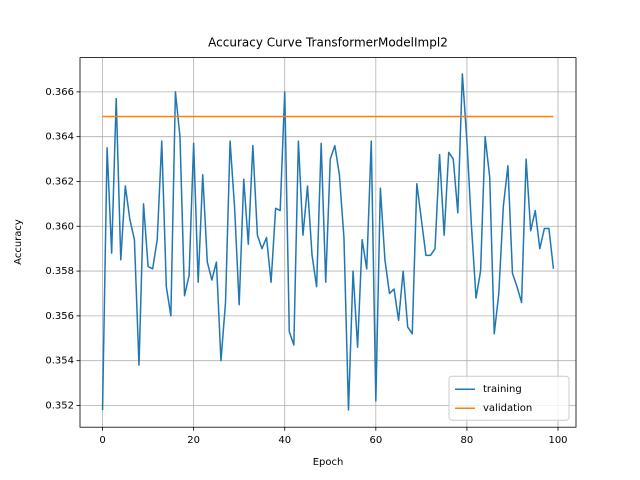  Describe the element at coordinates (502, 389) in the screenshot. I see `legend-label: training` at that location.